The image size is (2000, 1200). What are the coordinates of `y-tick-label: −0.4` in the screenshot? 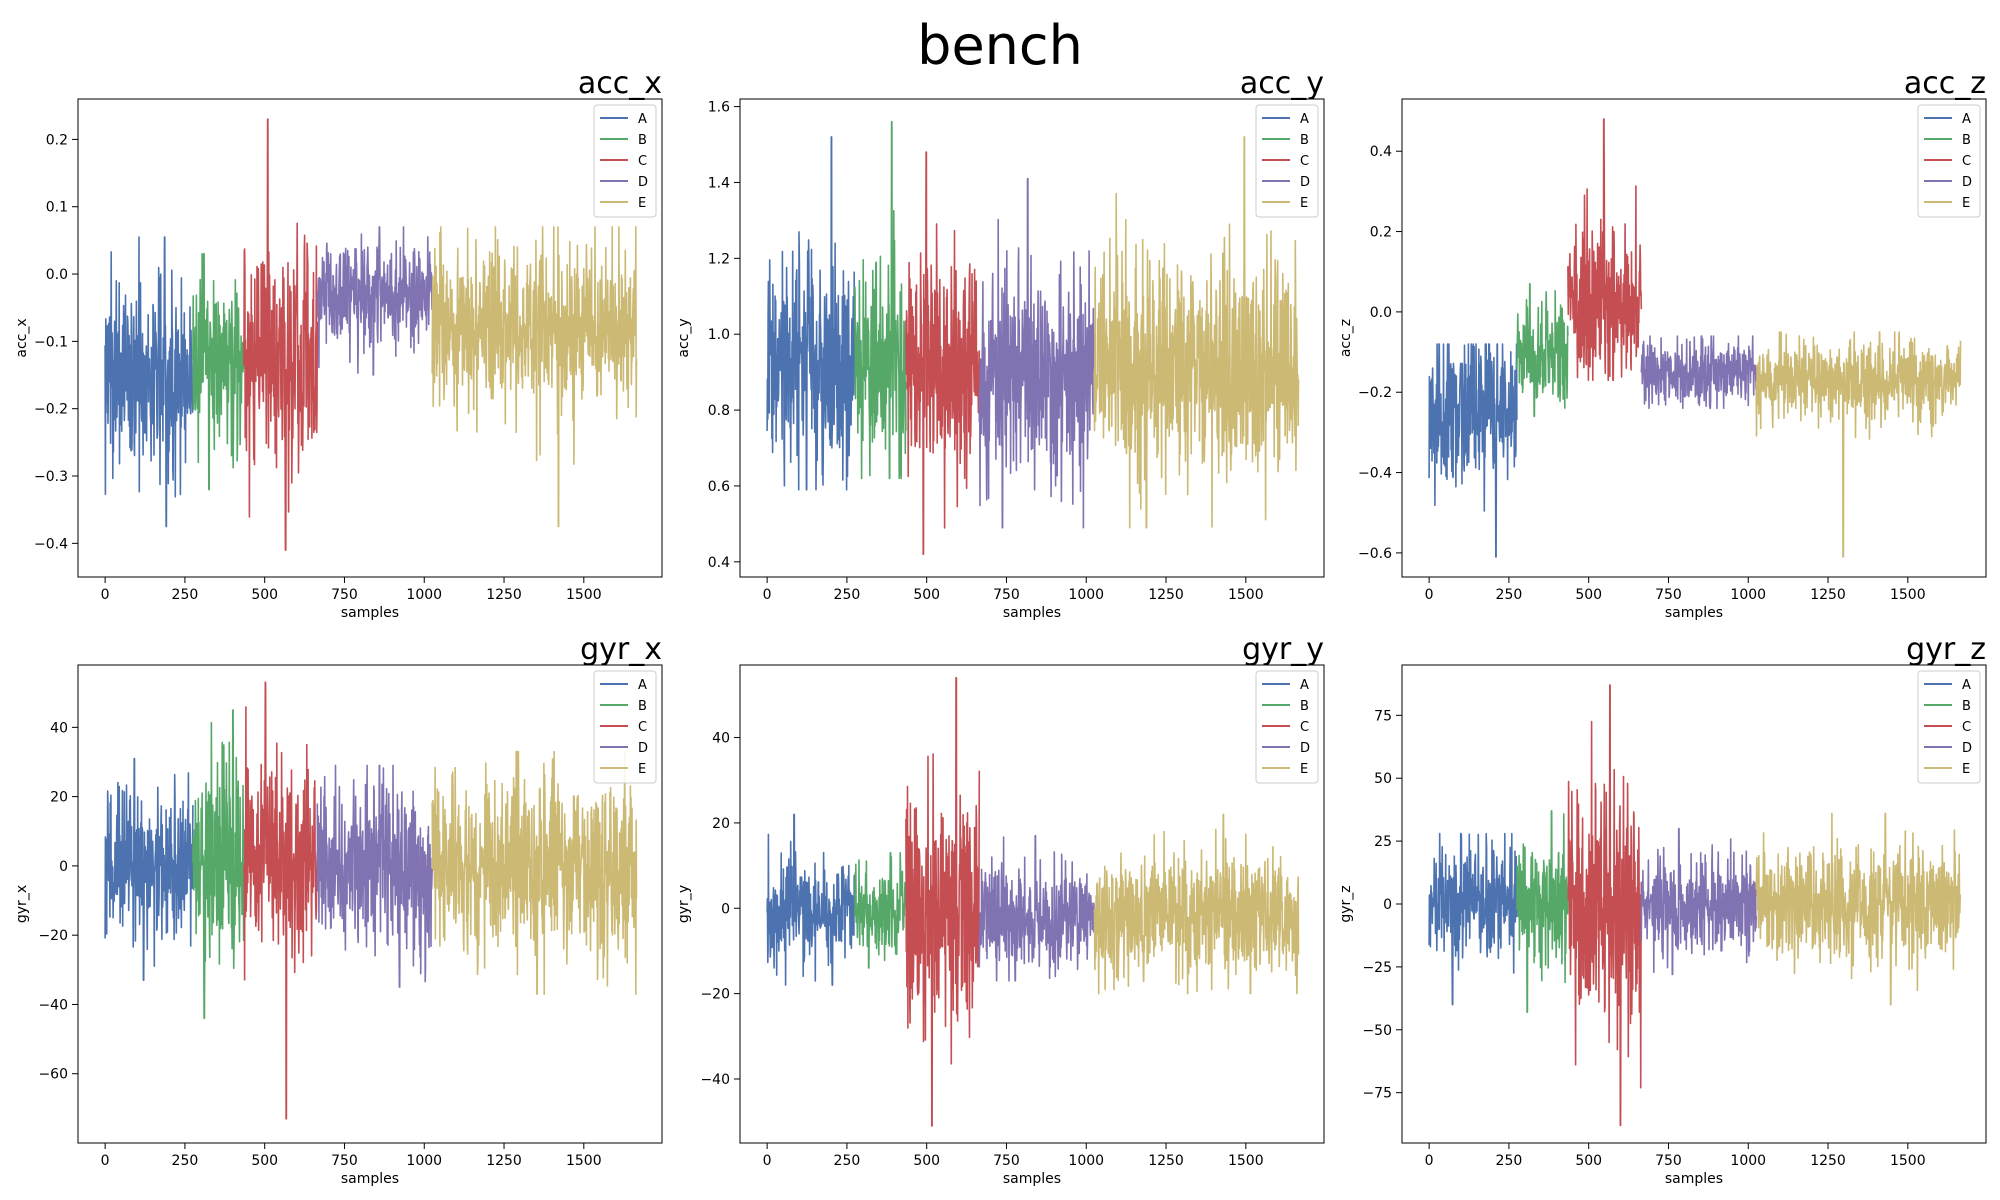 It's located at (51, 544).